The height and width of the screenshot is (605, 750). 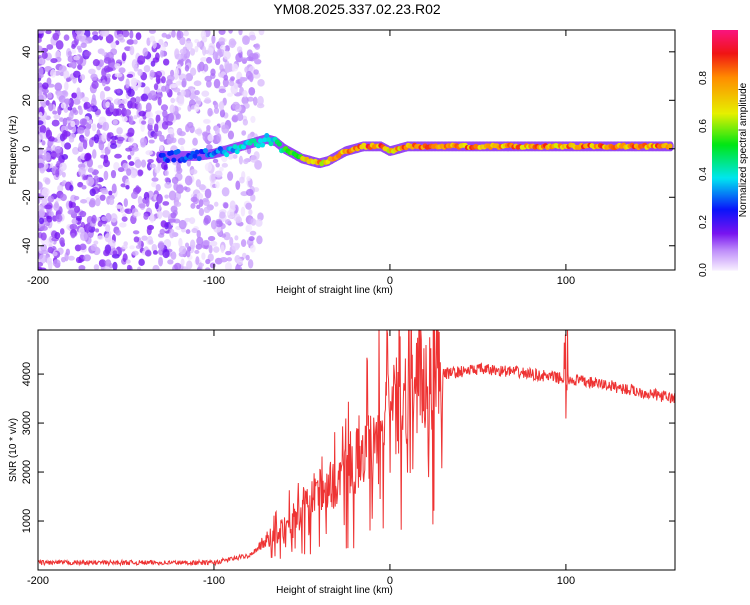 I want to click on x-tick-label: -200, so click(x=38, y=281).